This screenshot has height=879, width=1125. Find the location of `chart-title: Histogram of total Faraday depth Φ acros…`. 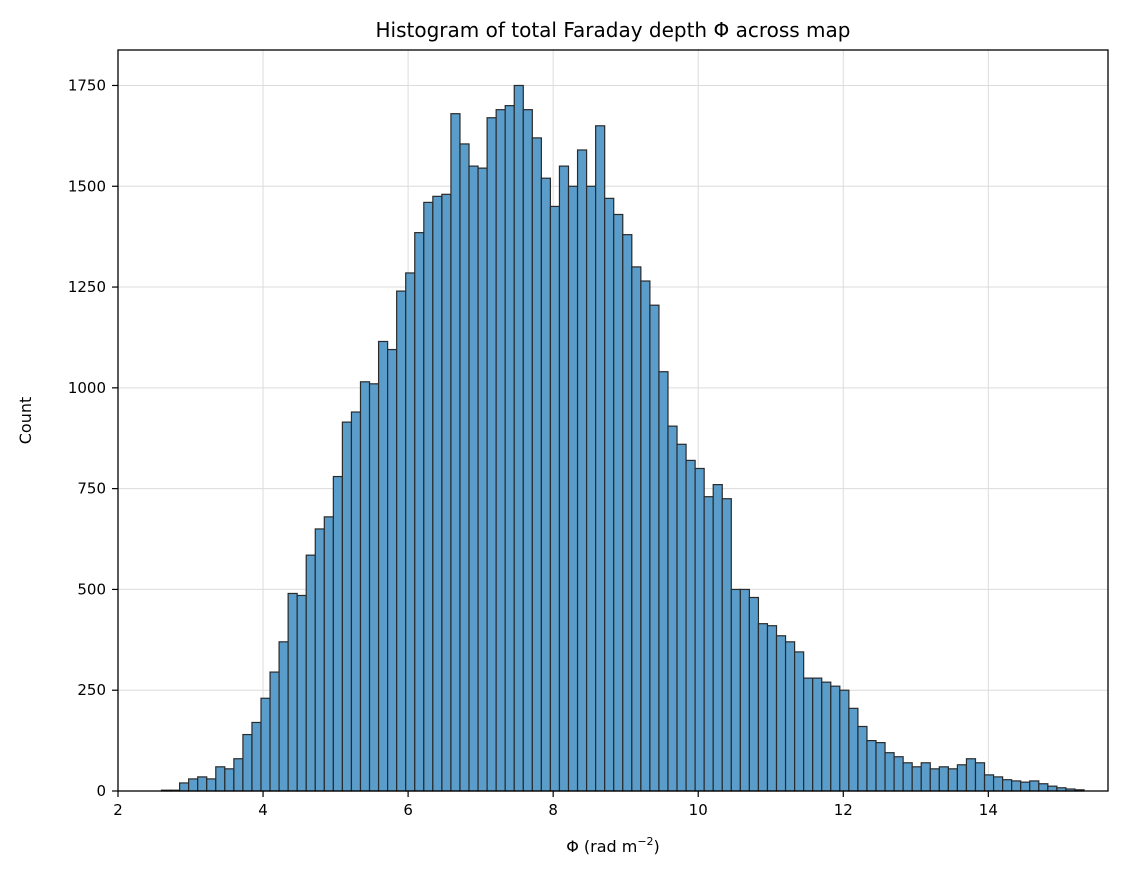

chart-title: Histogram of total Faraday depth Φ acros… is located at coordinates (613, 30).